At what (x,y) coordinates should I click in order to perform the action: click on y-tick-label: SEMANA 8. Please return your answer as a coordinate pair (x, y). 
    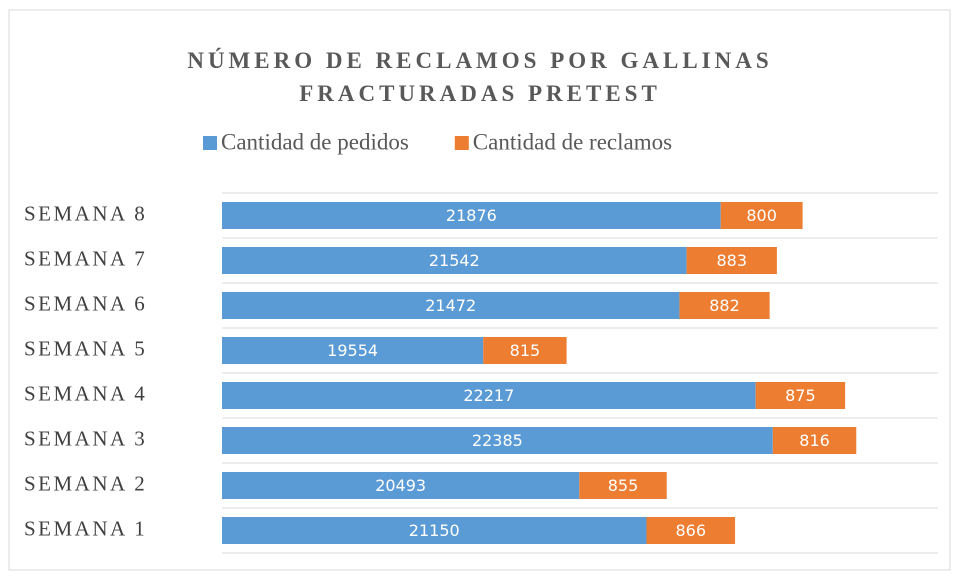
    Looking at the image, I should click on (85, 213).